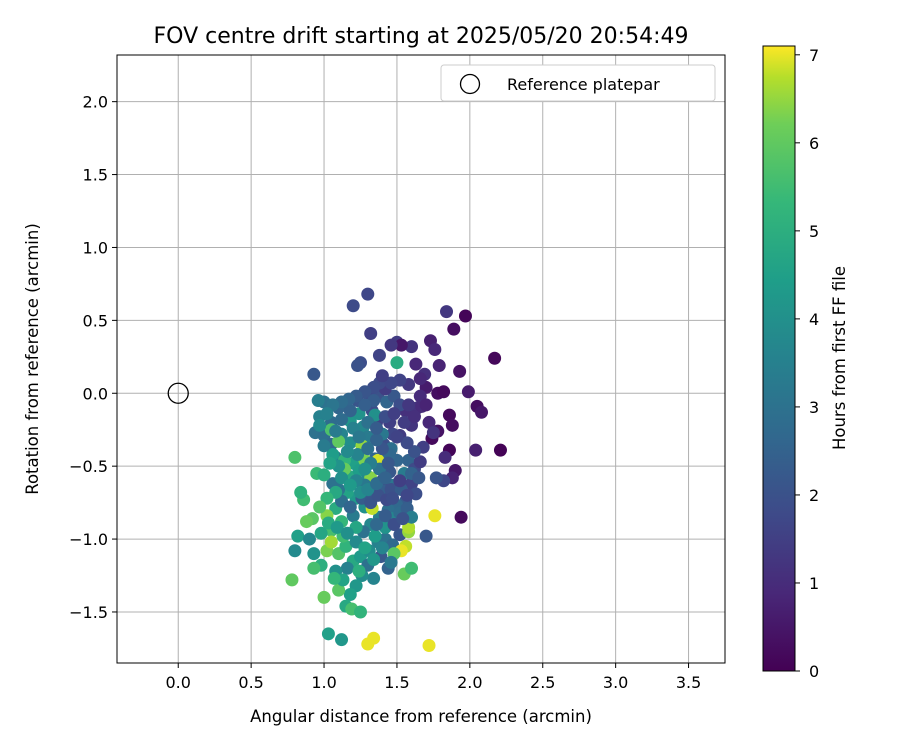 The height and width of the screenshot is (750, 900). Describe the element at coordinates (88, 466) in the screenshot. I see `y-tick-label: −0.5` at that location.